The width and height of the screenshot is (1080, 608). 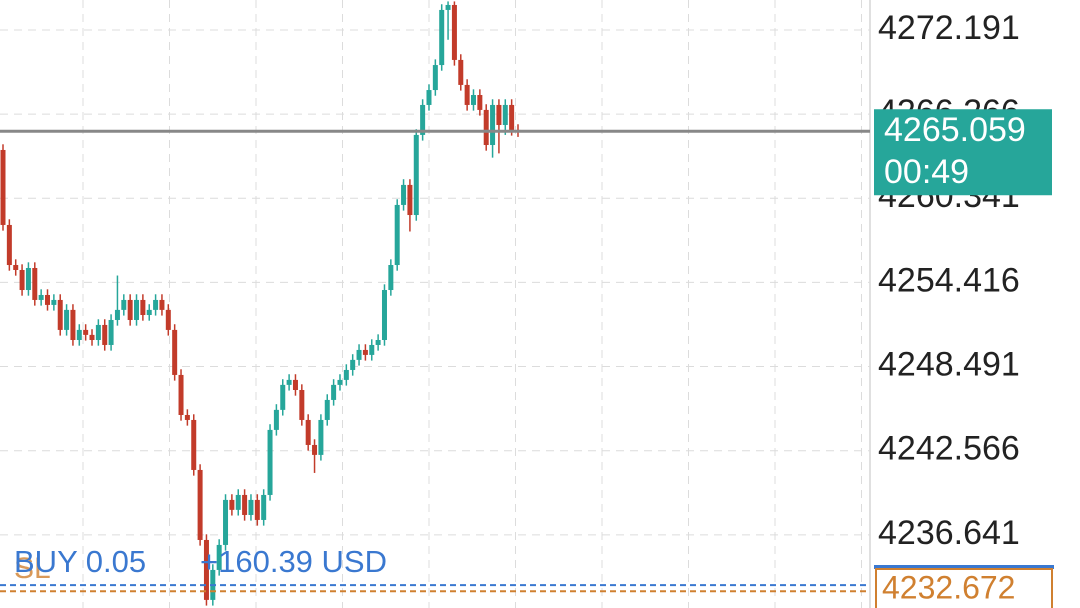 What do you see at coordinates (949, 449) in the screenshot?
I see `y-tick-label: 4242.566` at bounding box center [949, 449].